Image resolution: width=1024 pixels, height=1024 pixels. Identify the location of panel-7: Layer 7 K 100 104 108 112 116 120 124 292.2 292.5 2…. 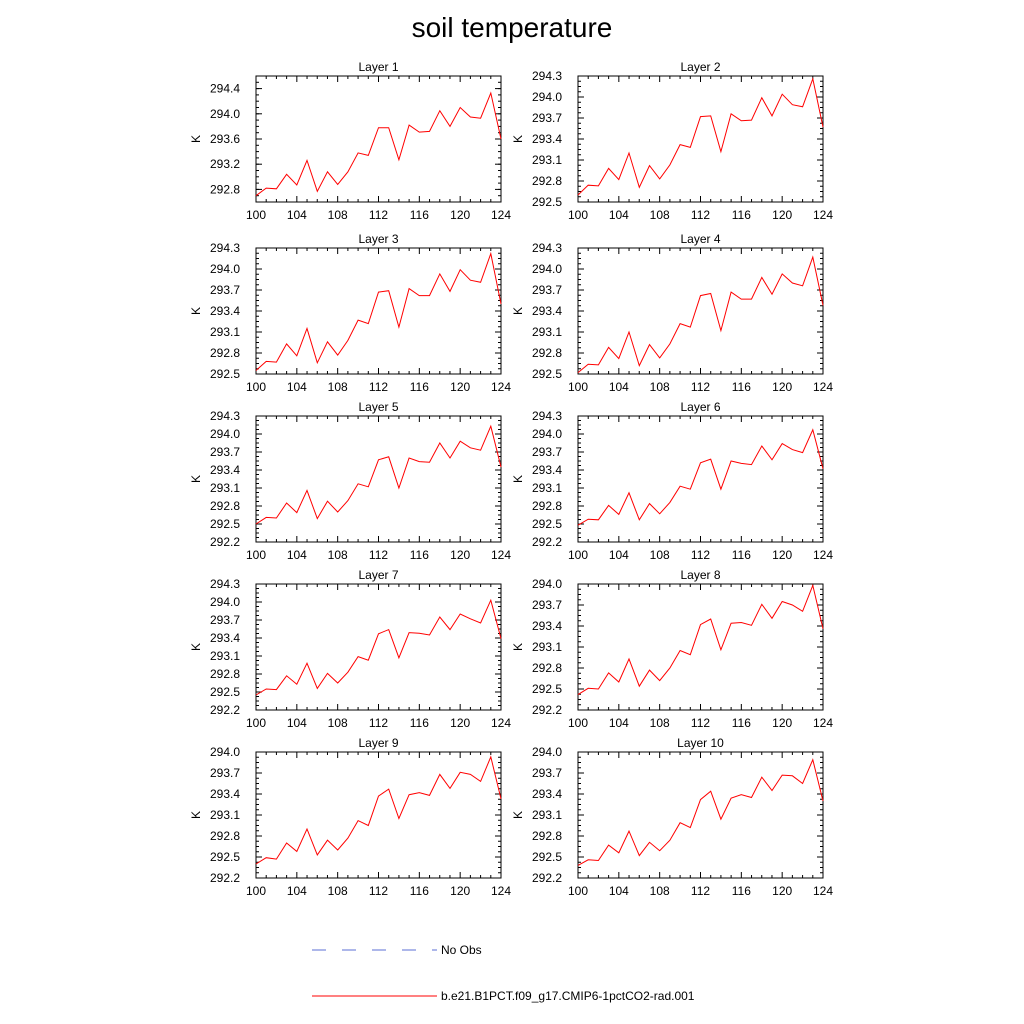
(350, 649).